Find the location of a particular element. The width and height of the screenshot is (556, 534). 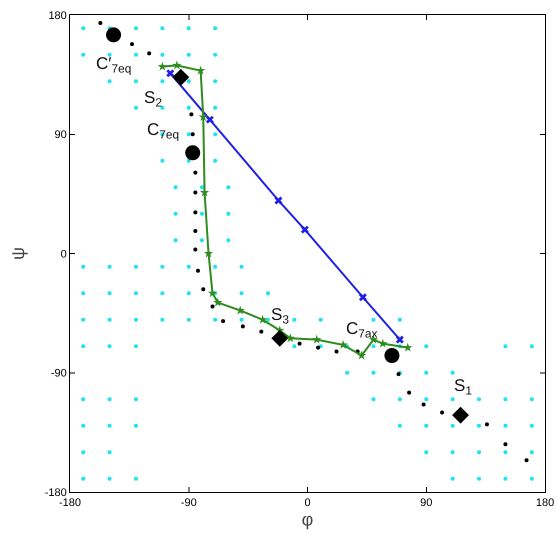

annotation: C$_{7ax}$ is located at coordinates (362, 330).